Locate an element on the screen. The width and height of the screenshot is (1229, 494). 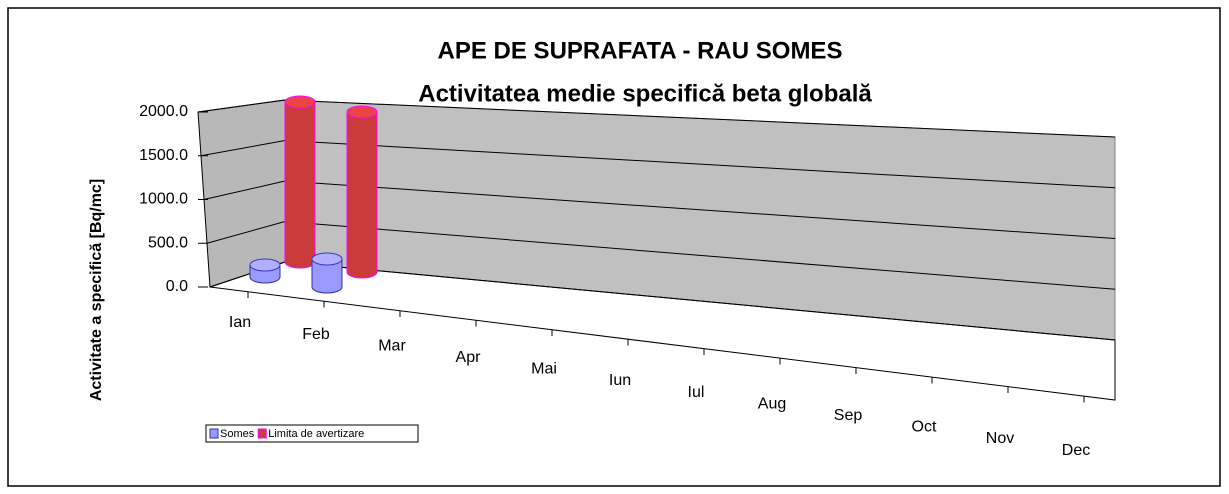
y-tick-label: 1000.0 is located at coordinates (163, 199).